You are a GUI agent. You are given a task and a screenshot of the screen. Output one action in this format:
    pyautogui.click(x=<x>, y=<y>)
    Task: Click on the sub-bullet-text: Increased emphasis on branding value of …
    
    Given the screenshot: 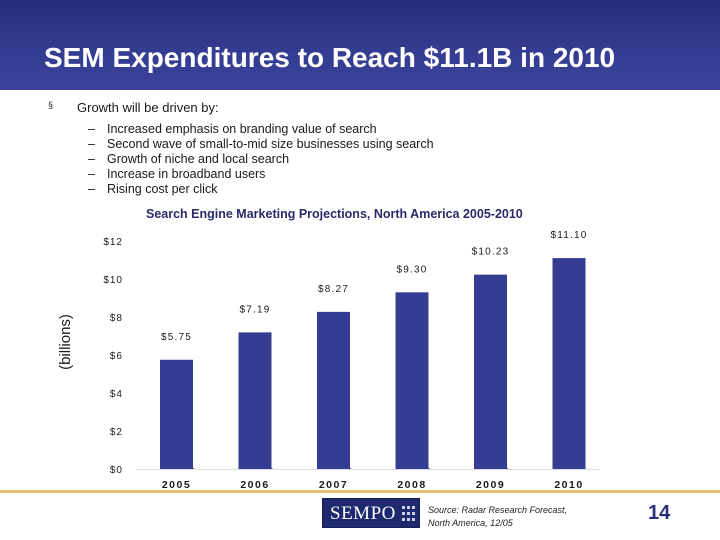 What is the action you would take?
    pyautogui.click(x=242, y=129)
    